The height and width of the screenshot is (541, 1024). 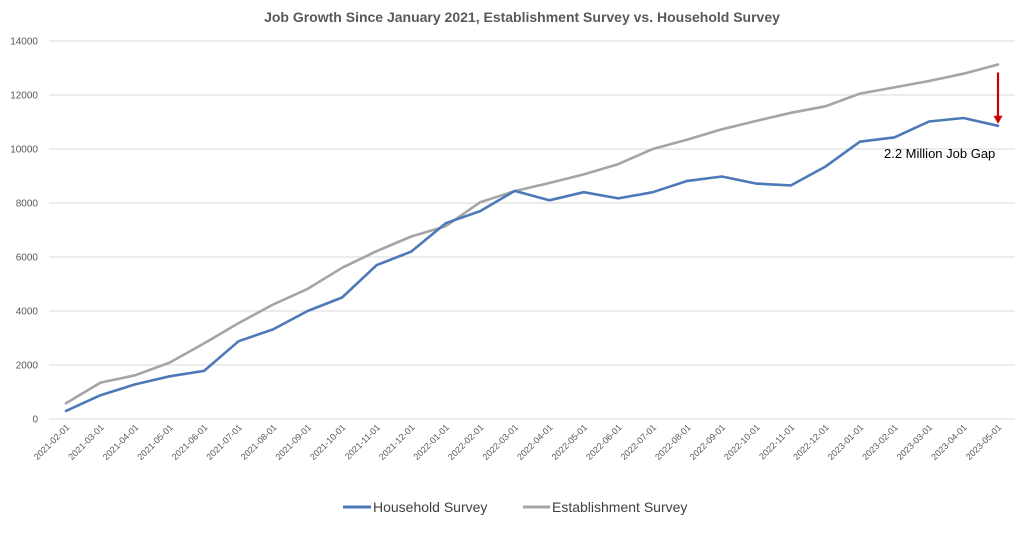 I want to click on x-tick-label: 2022-11-01, so click(x=776, y=441).